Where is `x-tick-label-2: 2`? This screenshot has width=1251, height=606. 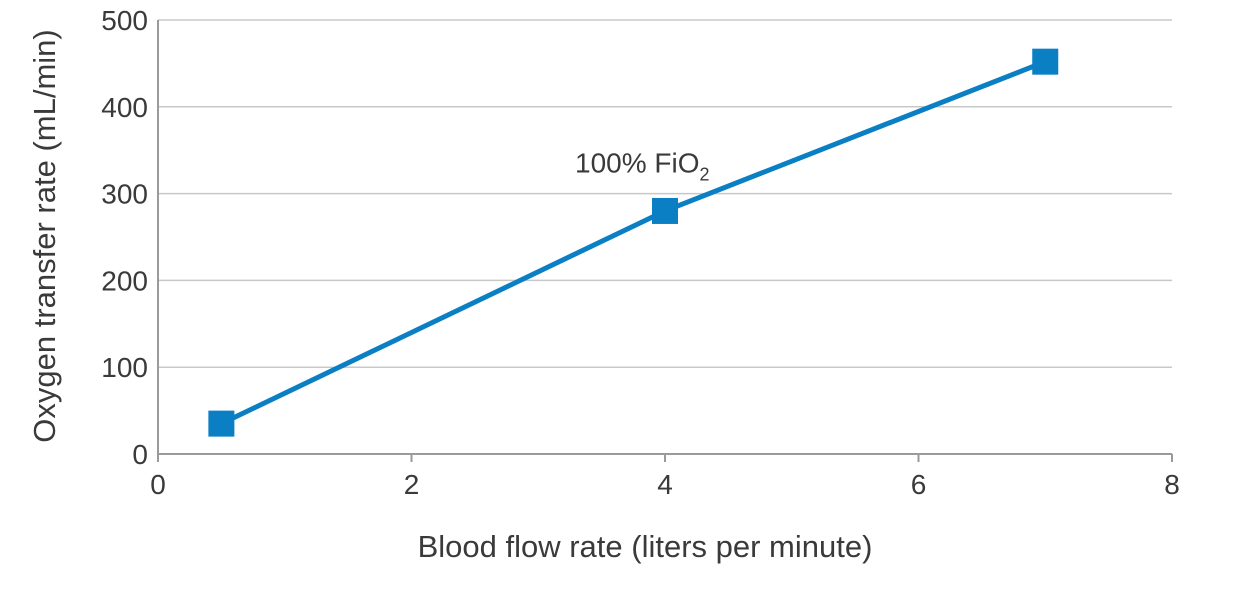 x-tick-label-2: 2 is located at coordinates (412, 484).